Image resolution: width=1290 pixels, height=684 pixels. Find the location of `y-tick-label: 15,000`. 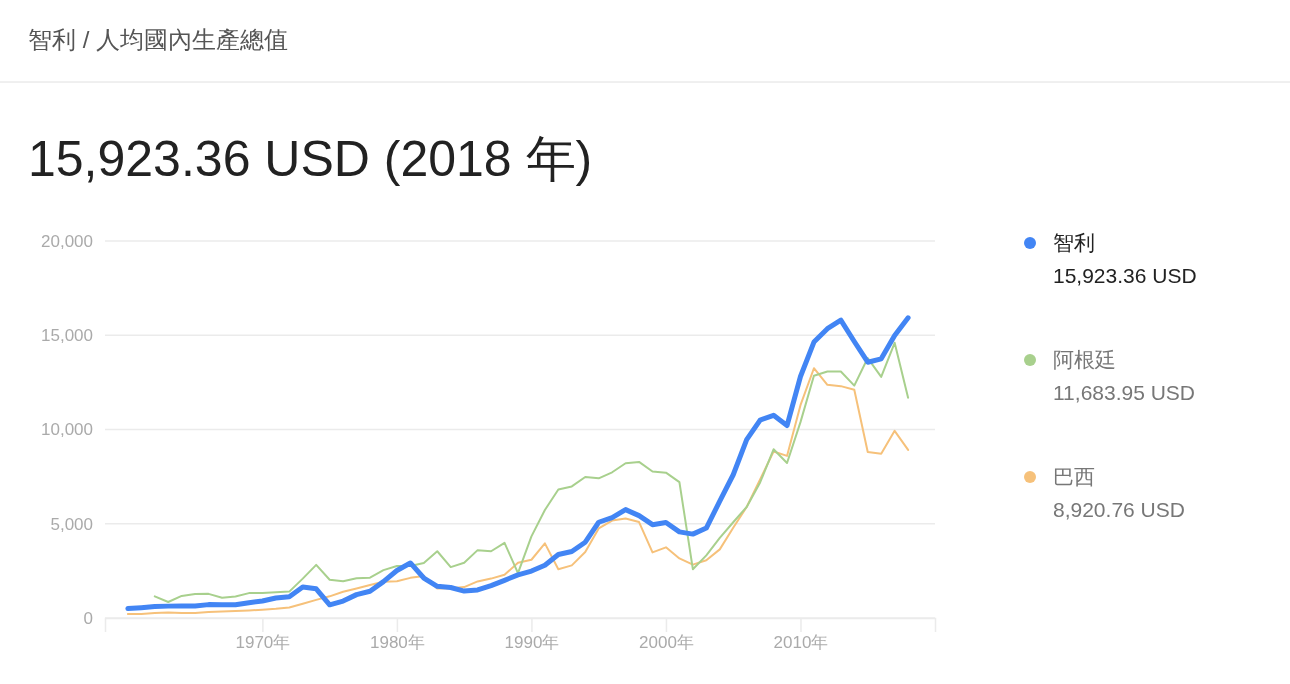

y-tick-label: 15,000 is located at coordinates (67, 336).